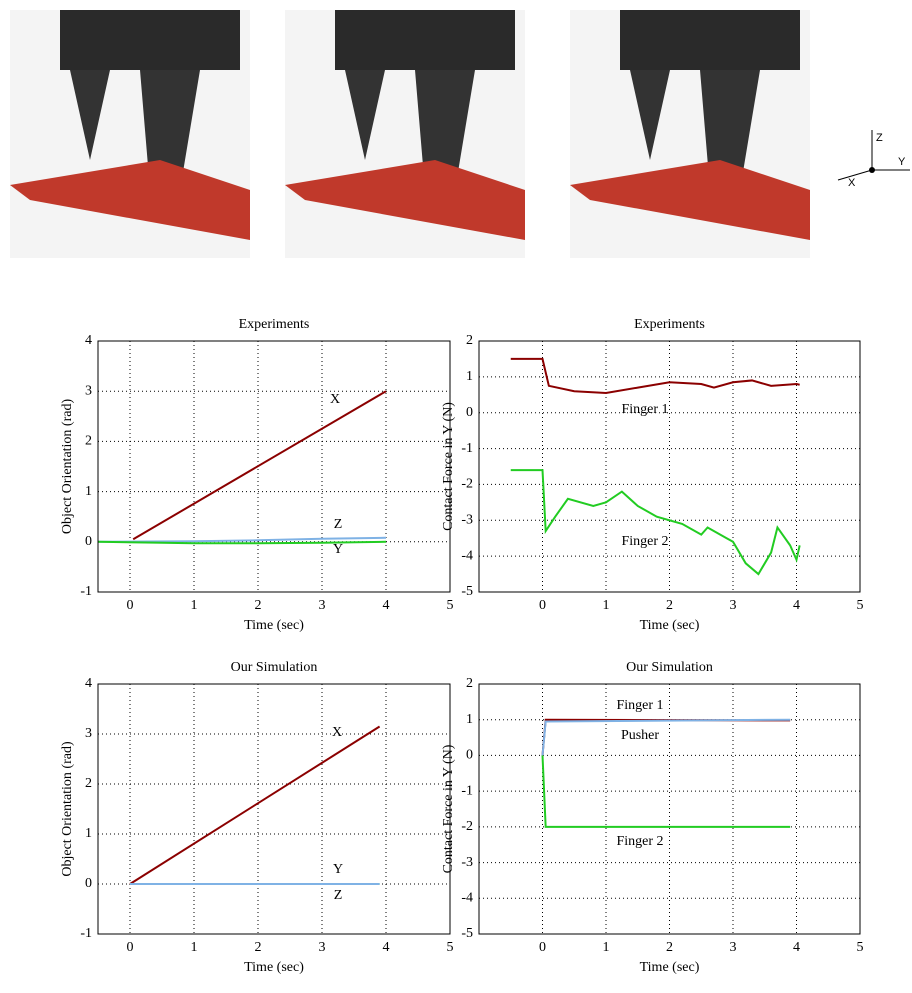  I want to click on annotation: Pusher, so click(640, 735).